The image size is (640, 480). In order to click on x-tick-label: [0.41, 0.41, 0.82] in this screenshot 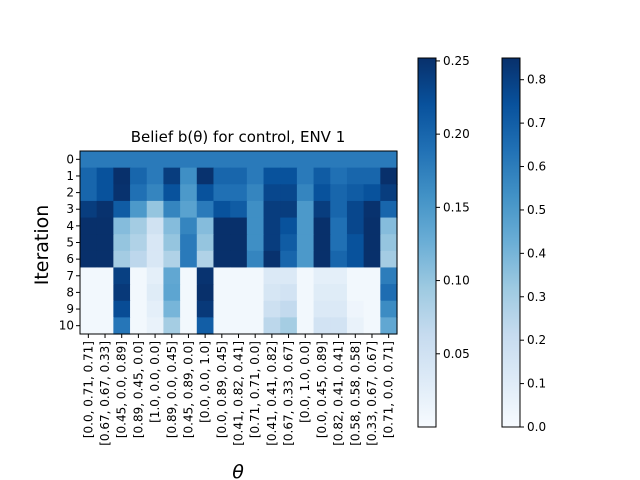, I will do `click(272, 393)`.